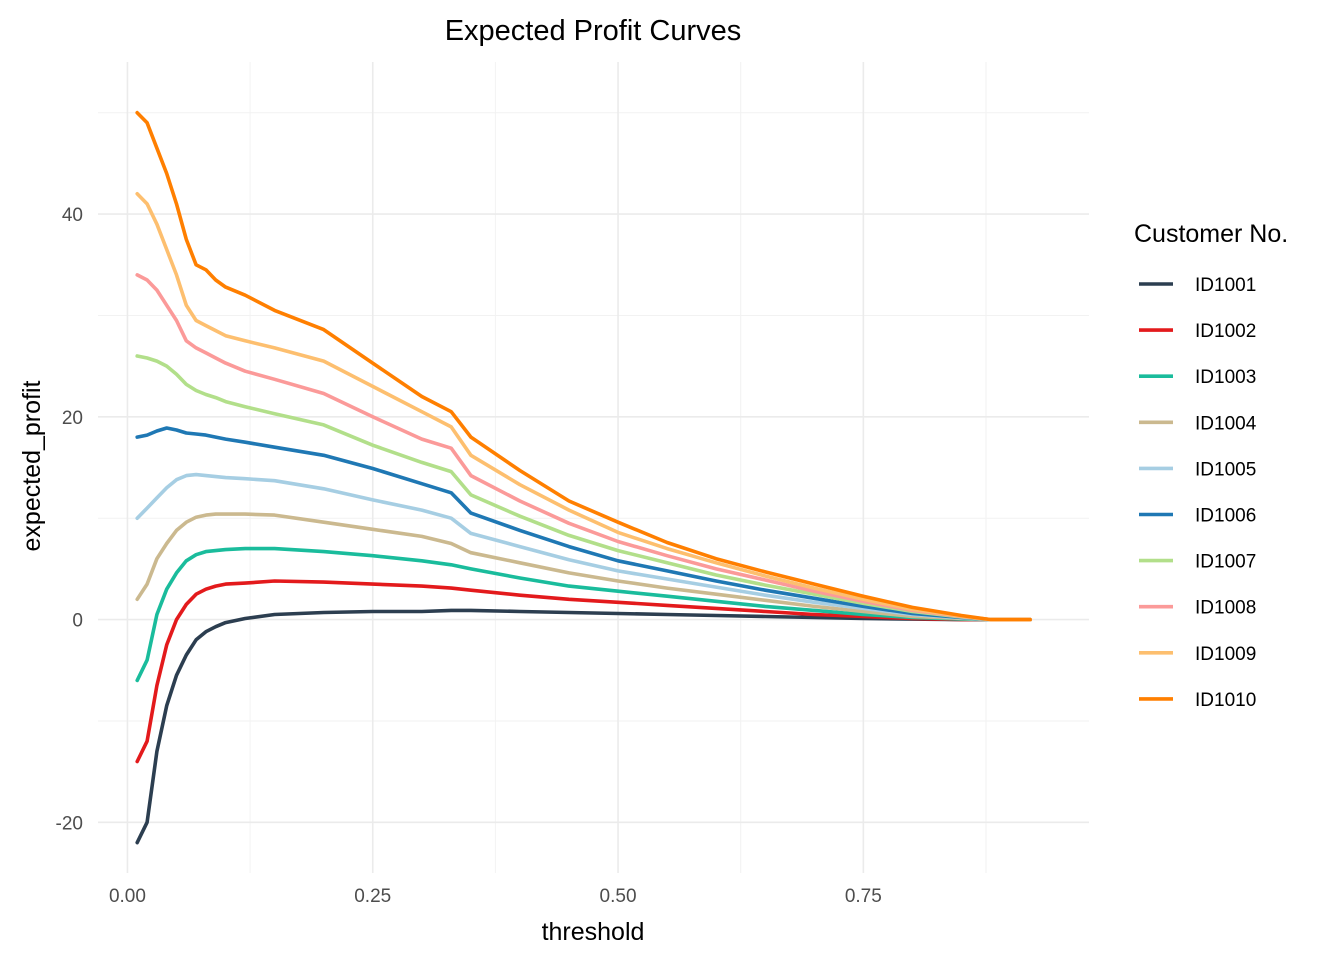  I want to click on x-tick-label: 0.00, so click(127, 896).